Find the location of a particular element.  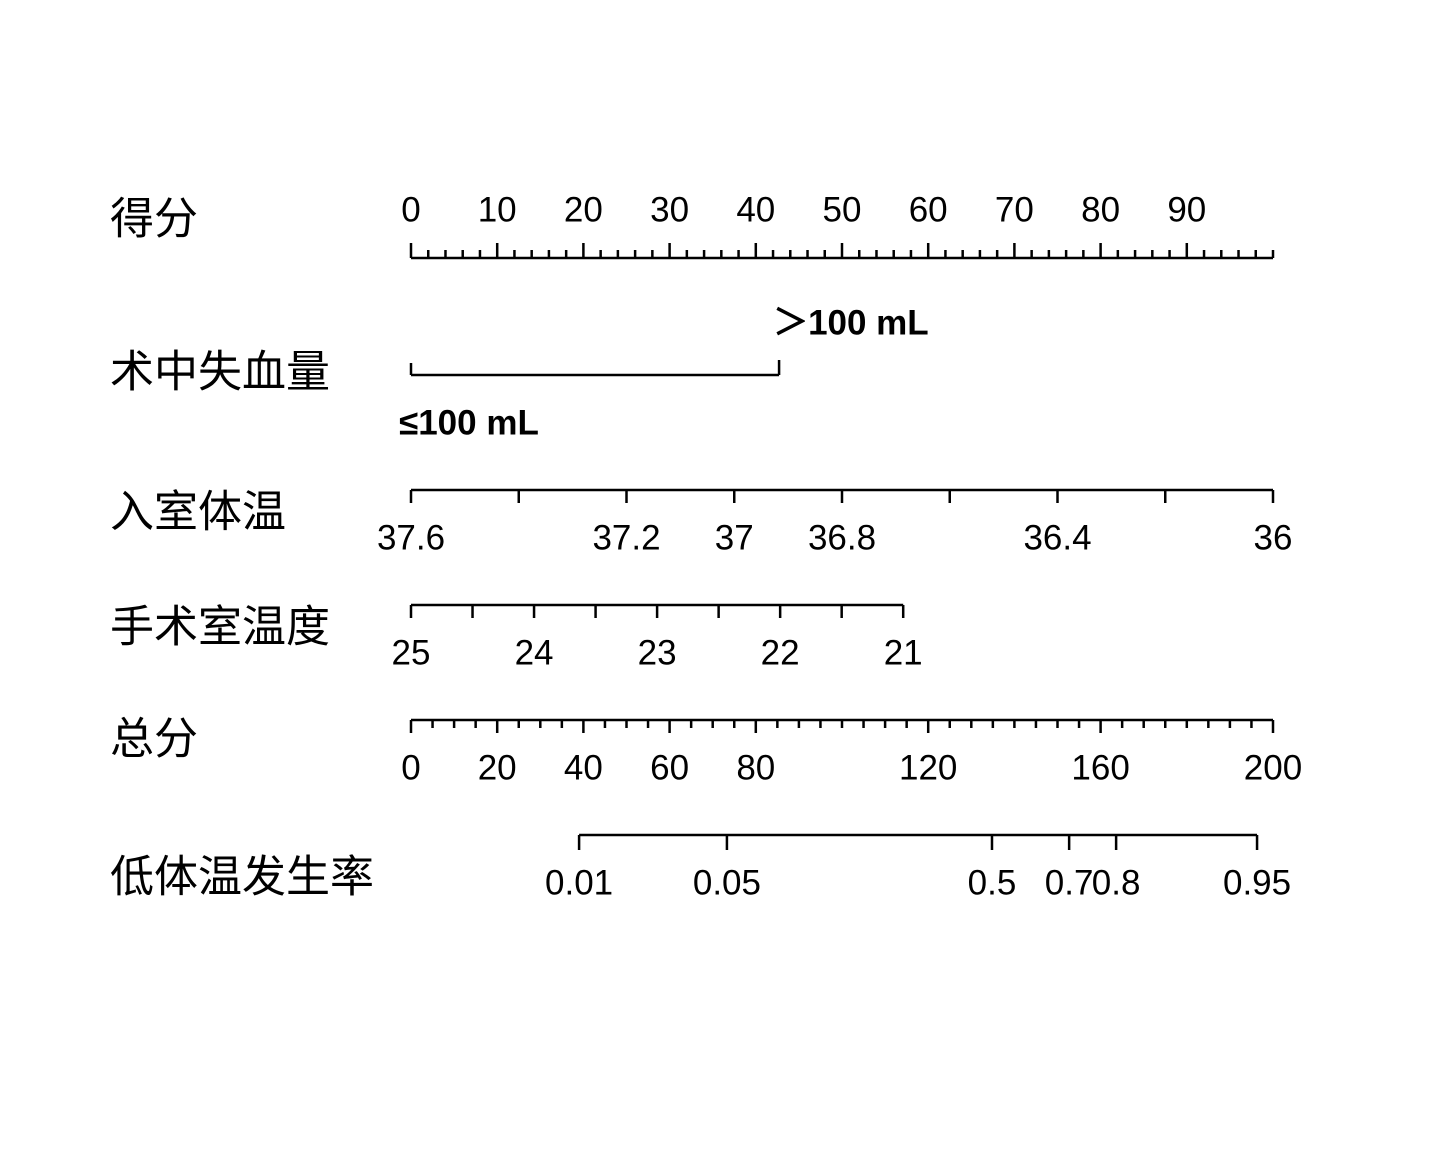

tick-label: 37.6 is located at coordinates (411, 537).